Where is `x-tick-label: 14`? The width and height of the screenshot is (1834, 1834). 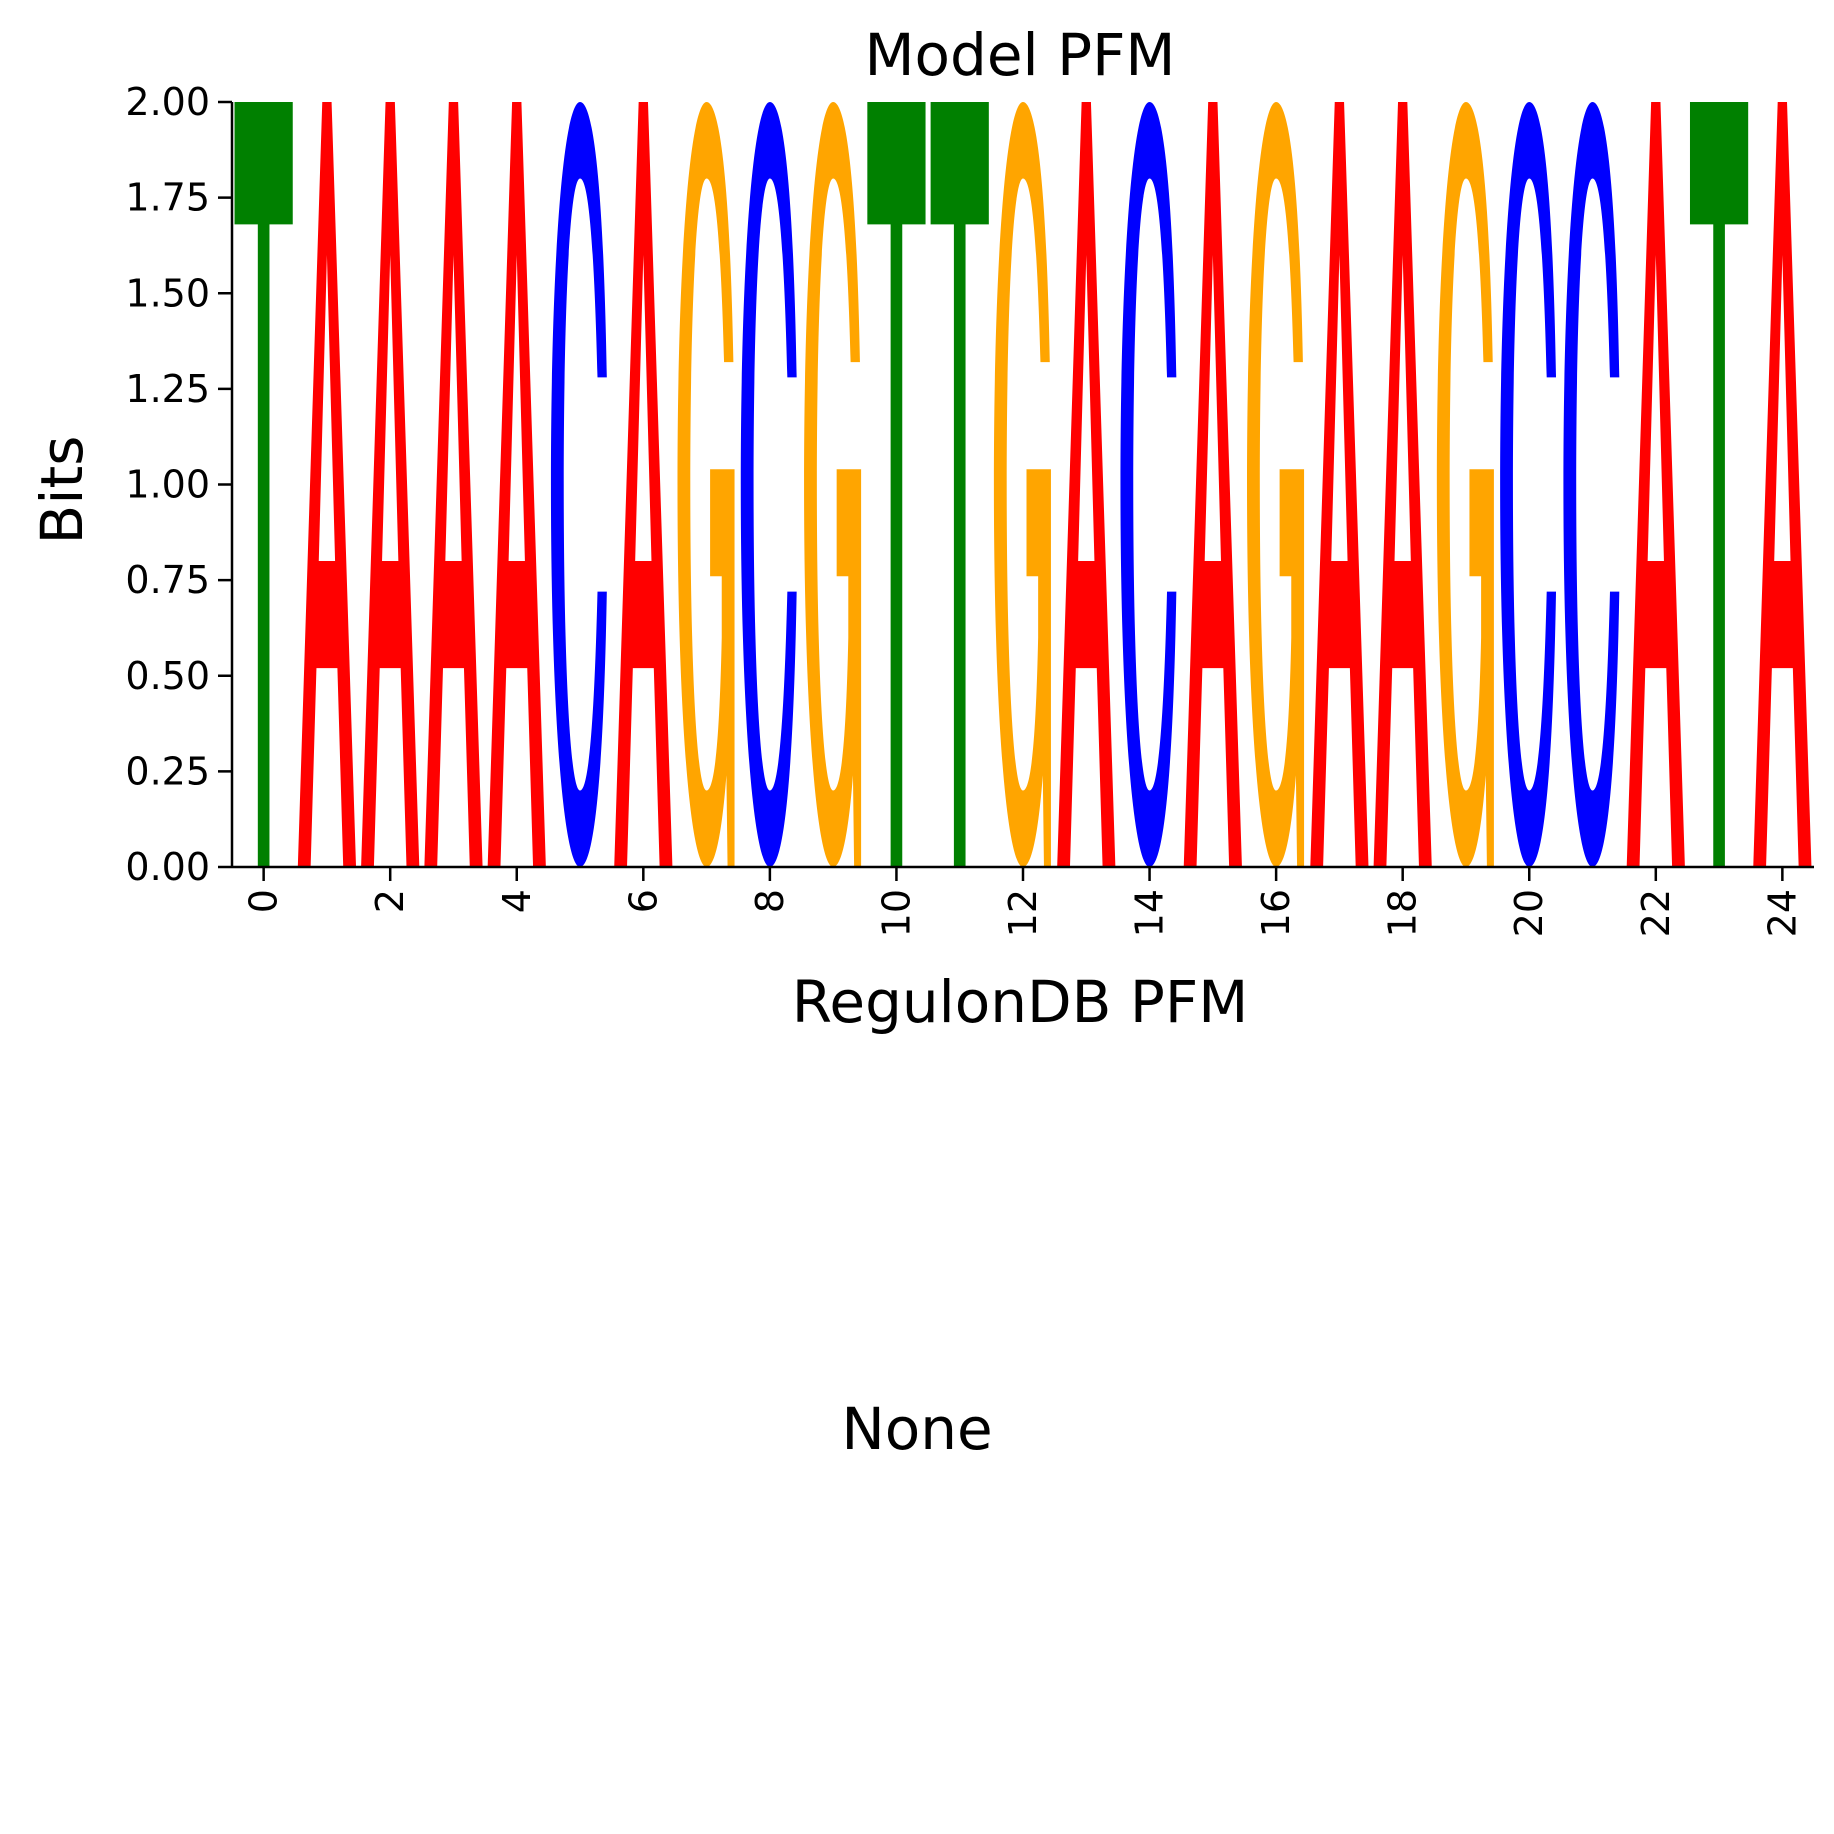
x-tick-label: 14 is located at coordinates (1150, 913).